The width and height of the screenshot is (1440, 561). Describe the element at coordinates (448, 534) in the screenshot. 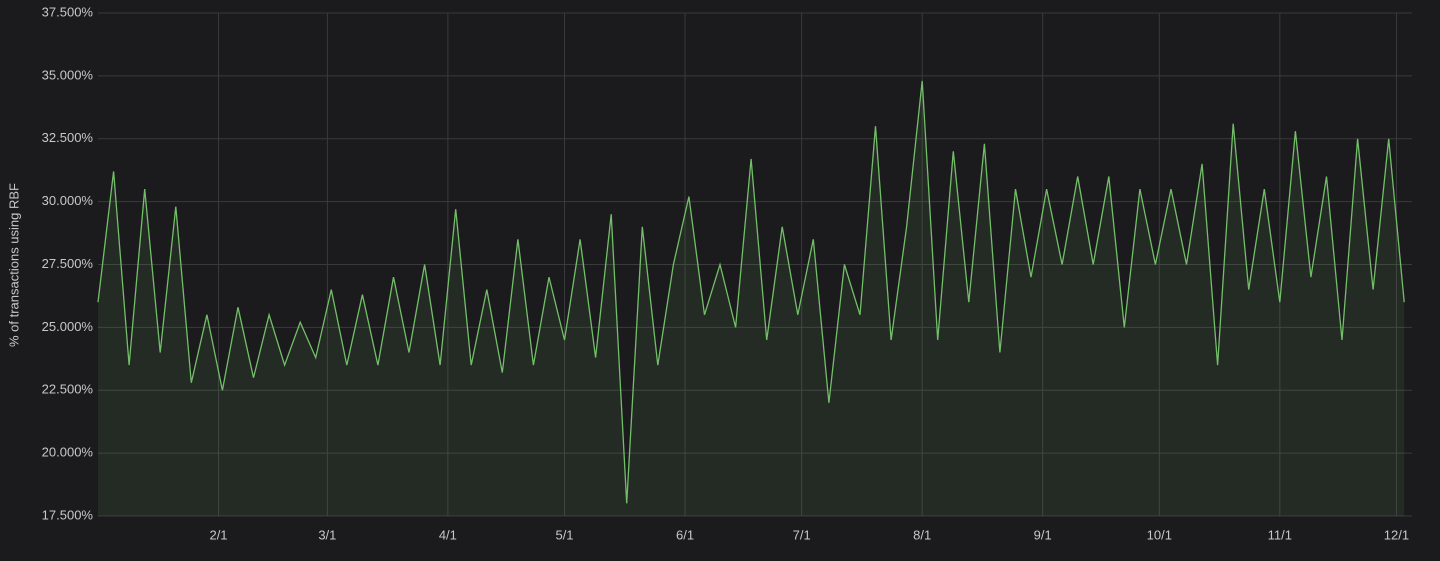

I see `x-tick-label: 4/1` at that location.